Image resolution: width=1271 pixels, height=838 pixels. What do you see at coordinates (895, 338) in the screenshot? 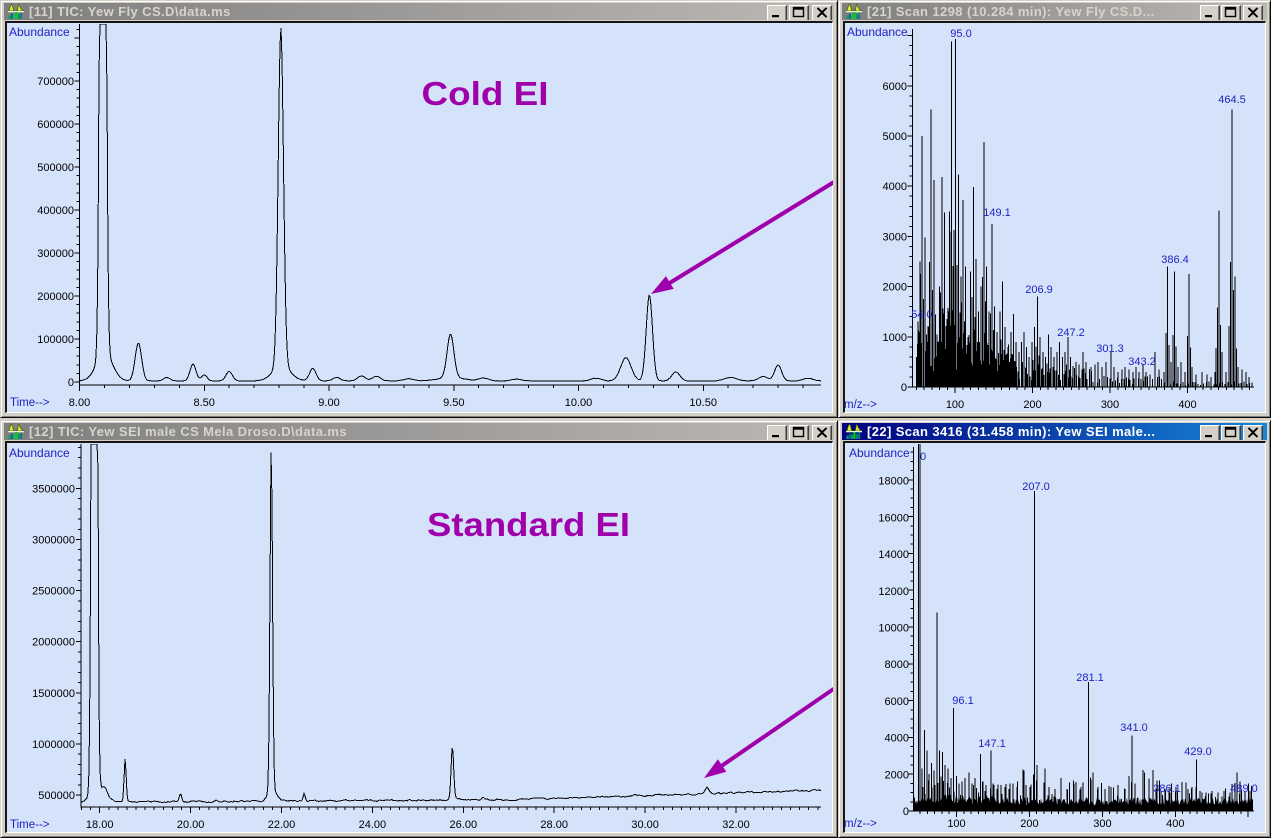
I see `svg-text: 1000` at bounding box center [895, 338].